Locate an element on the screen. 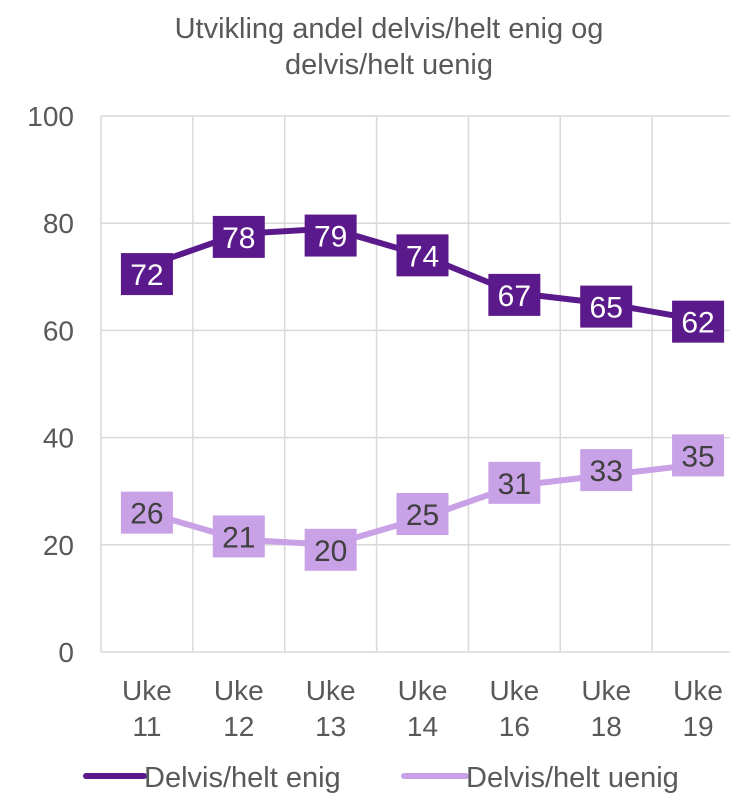  data-label: 78 is located at coordinates (238, 236).